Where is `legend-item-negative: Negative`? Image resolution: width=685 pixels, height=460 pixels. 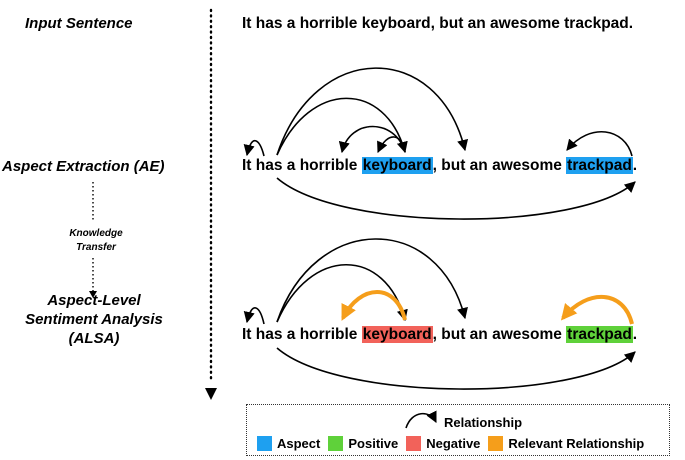 legend-item-negative: Negative is located at coordinates (443, 443).